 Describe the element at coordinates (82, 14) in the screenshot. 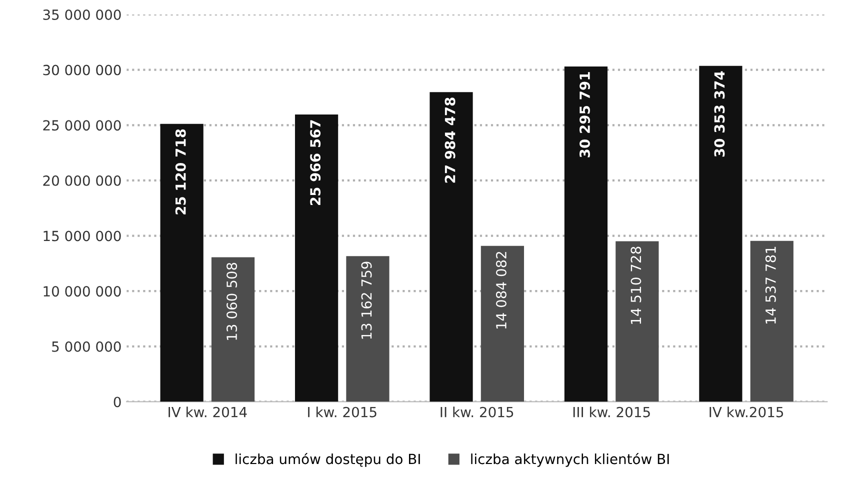

I see `y-tick-label: 35 000 000` at that location.